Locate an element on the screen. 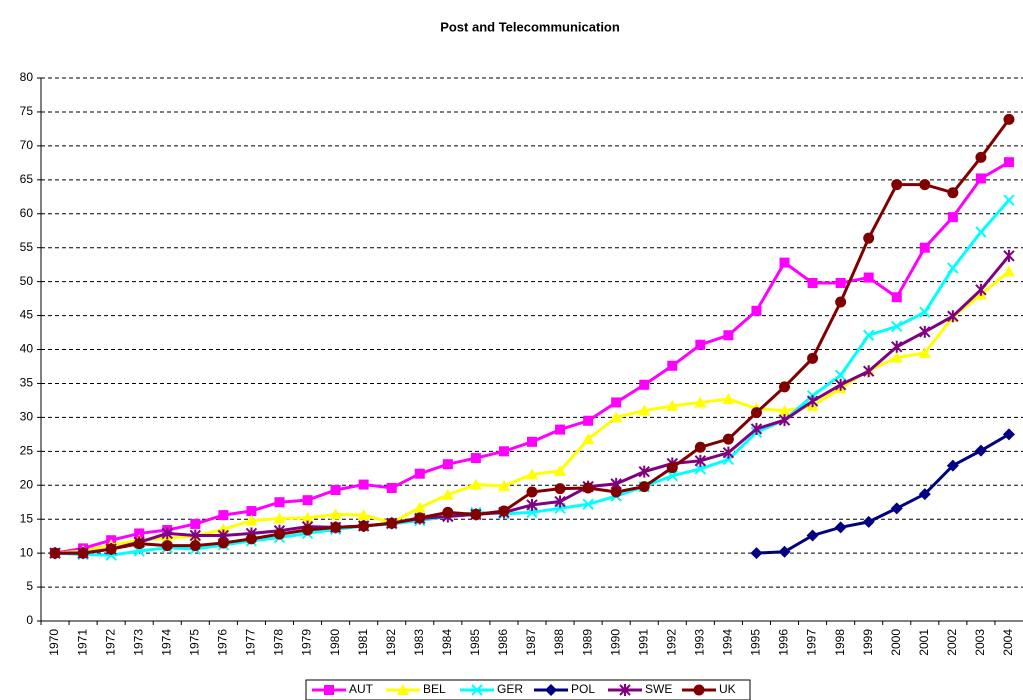  y-tick-label: 5 is located at coordinates (29, 586).